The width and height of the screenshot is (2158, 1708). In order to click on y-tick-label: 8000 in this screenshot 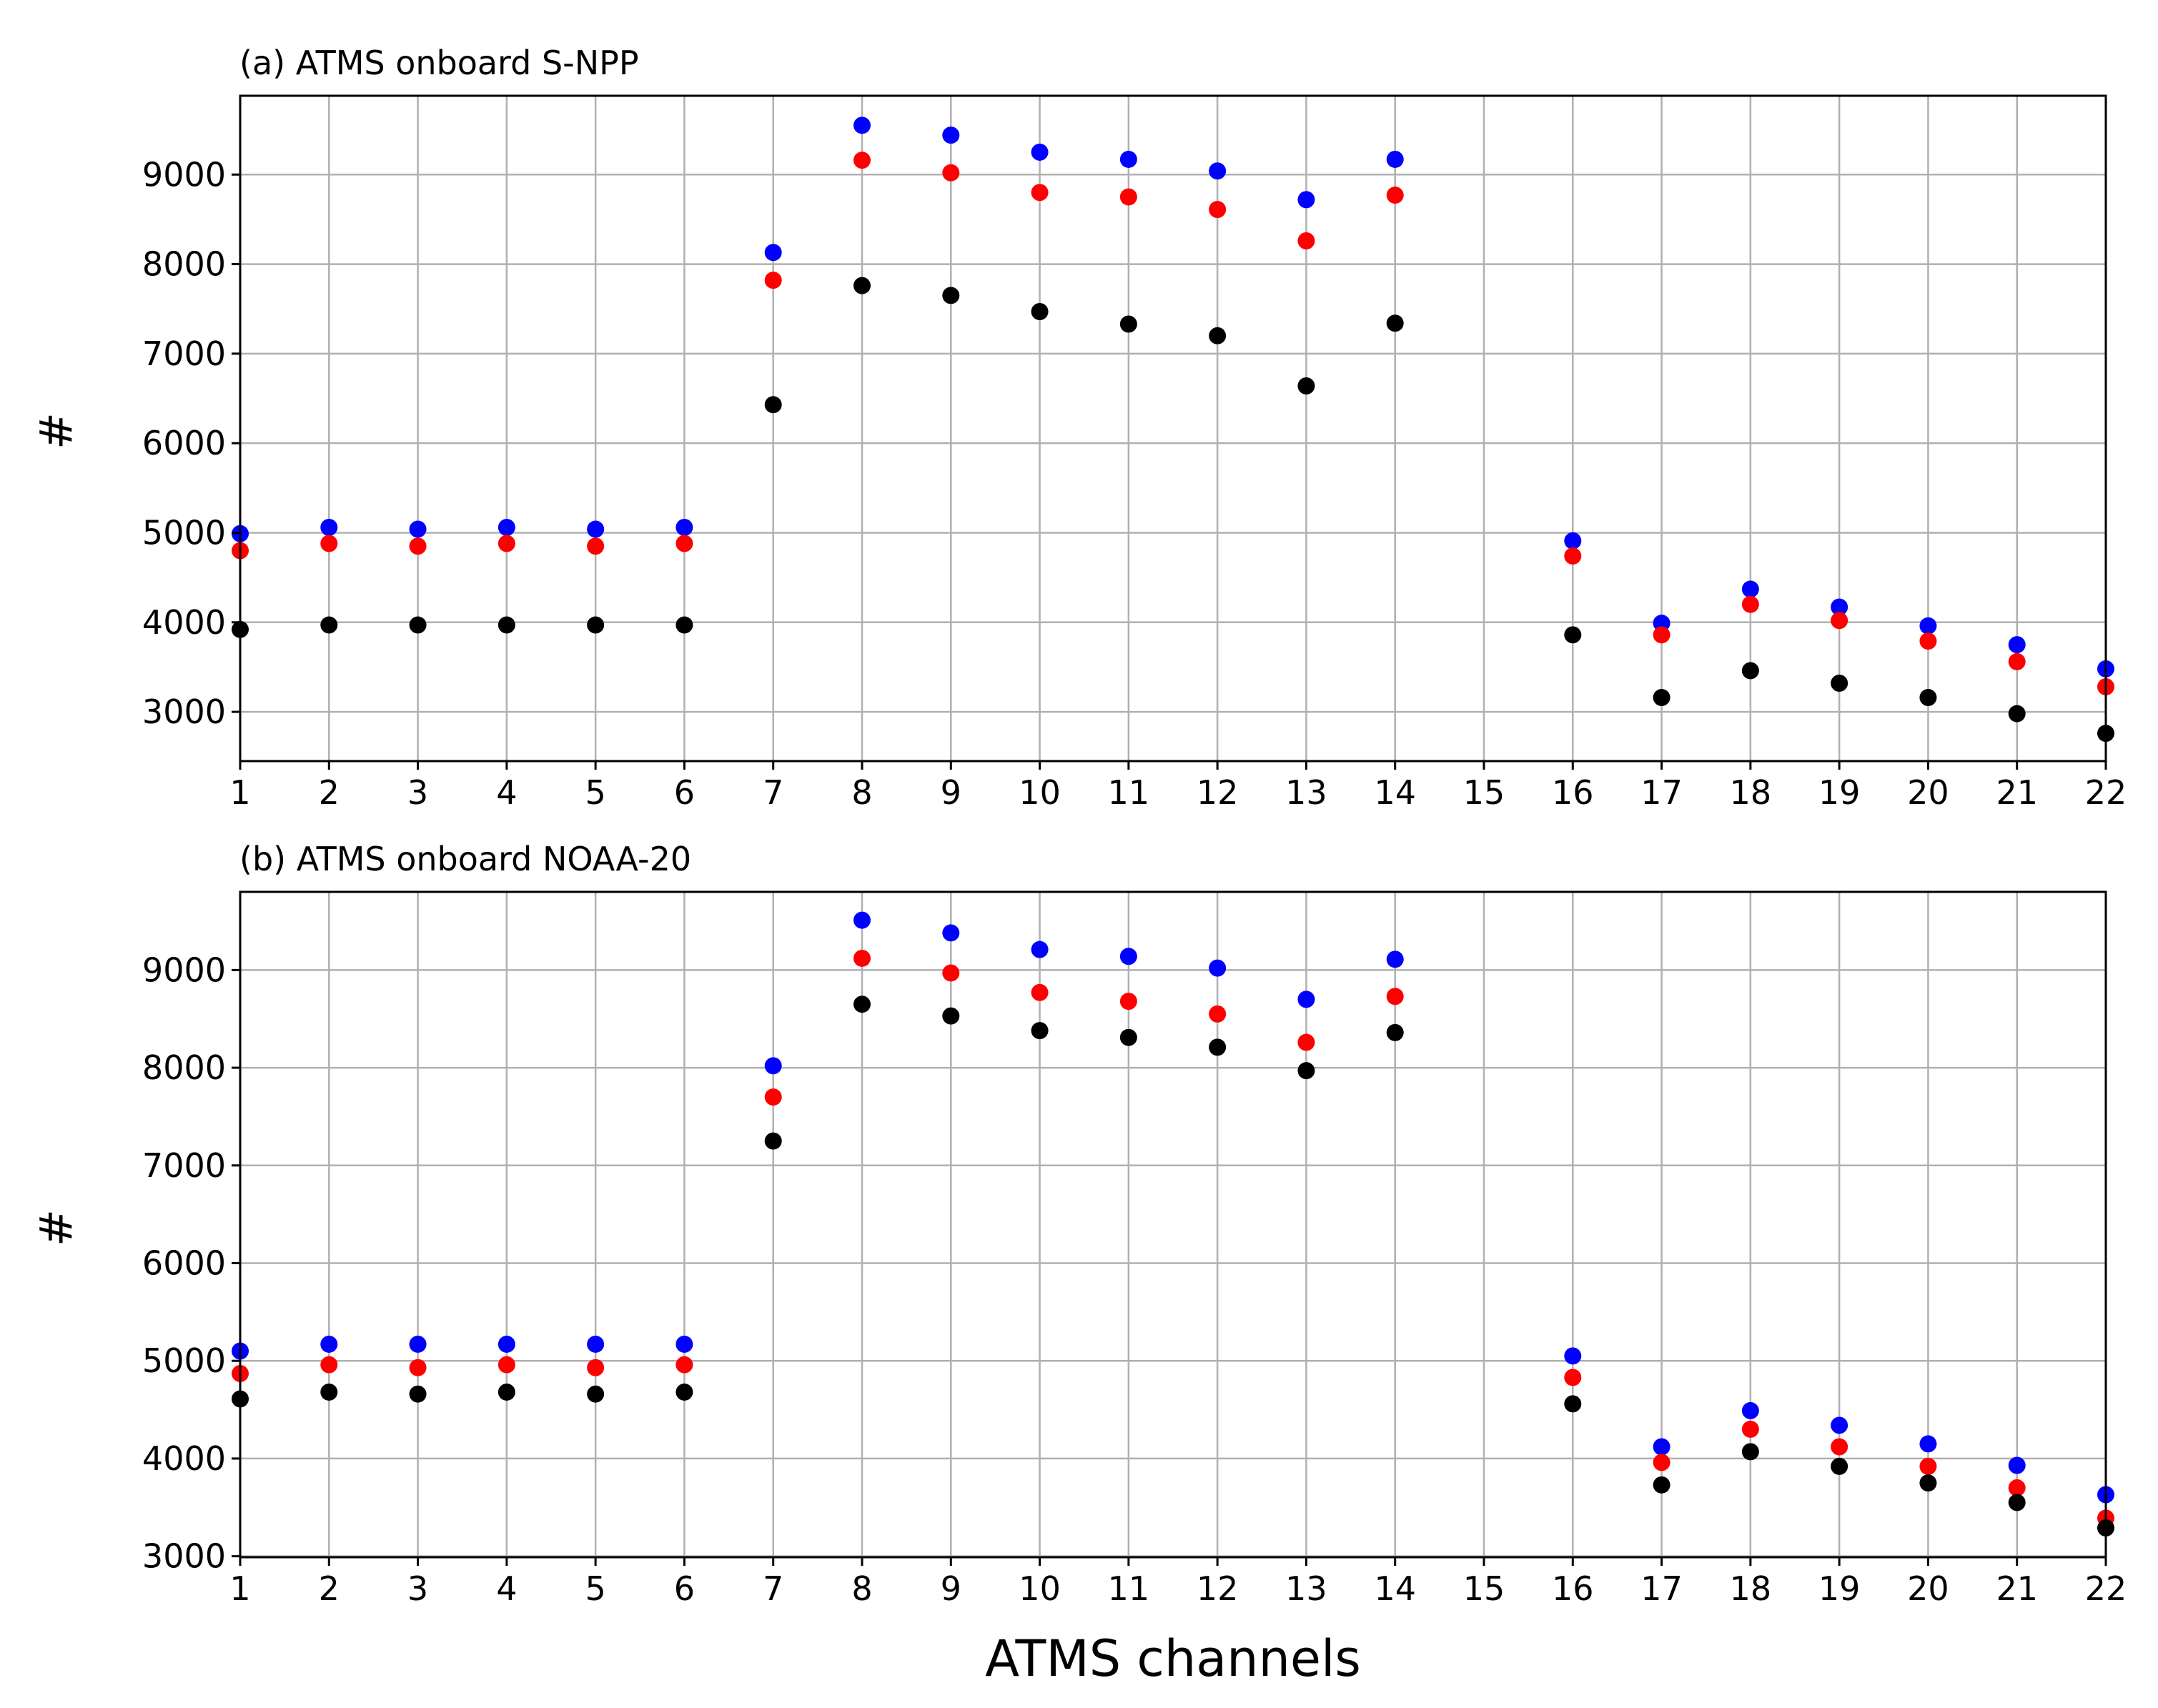, I will do `click(184, 1068)`.